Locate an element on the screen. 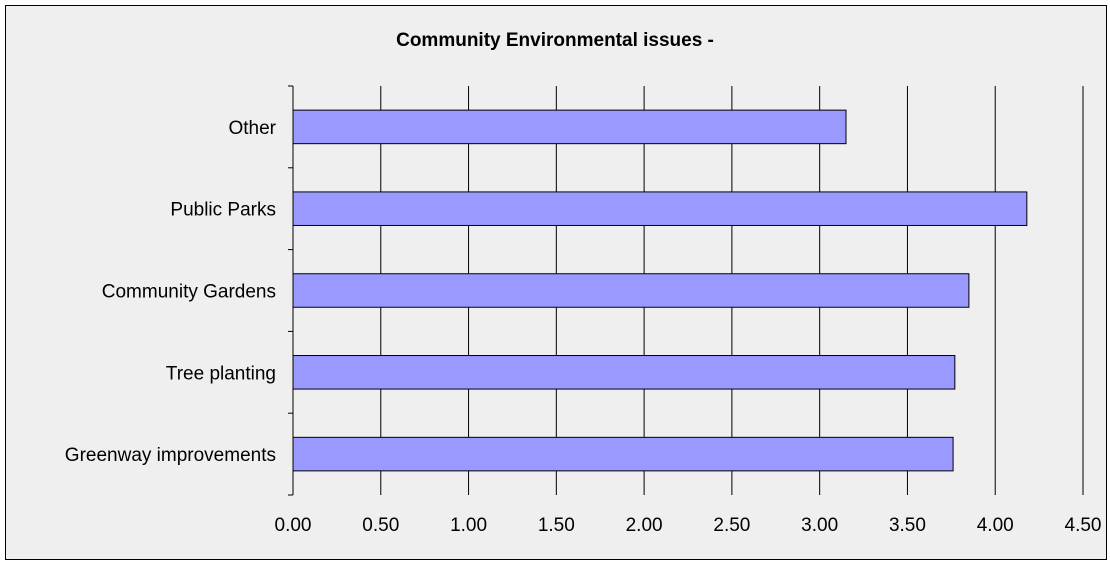  x-tick-label: 1.00 is located at coordinates (468, 525).